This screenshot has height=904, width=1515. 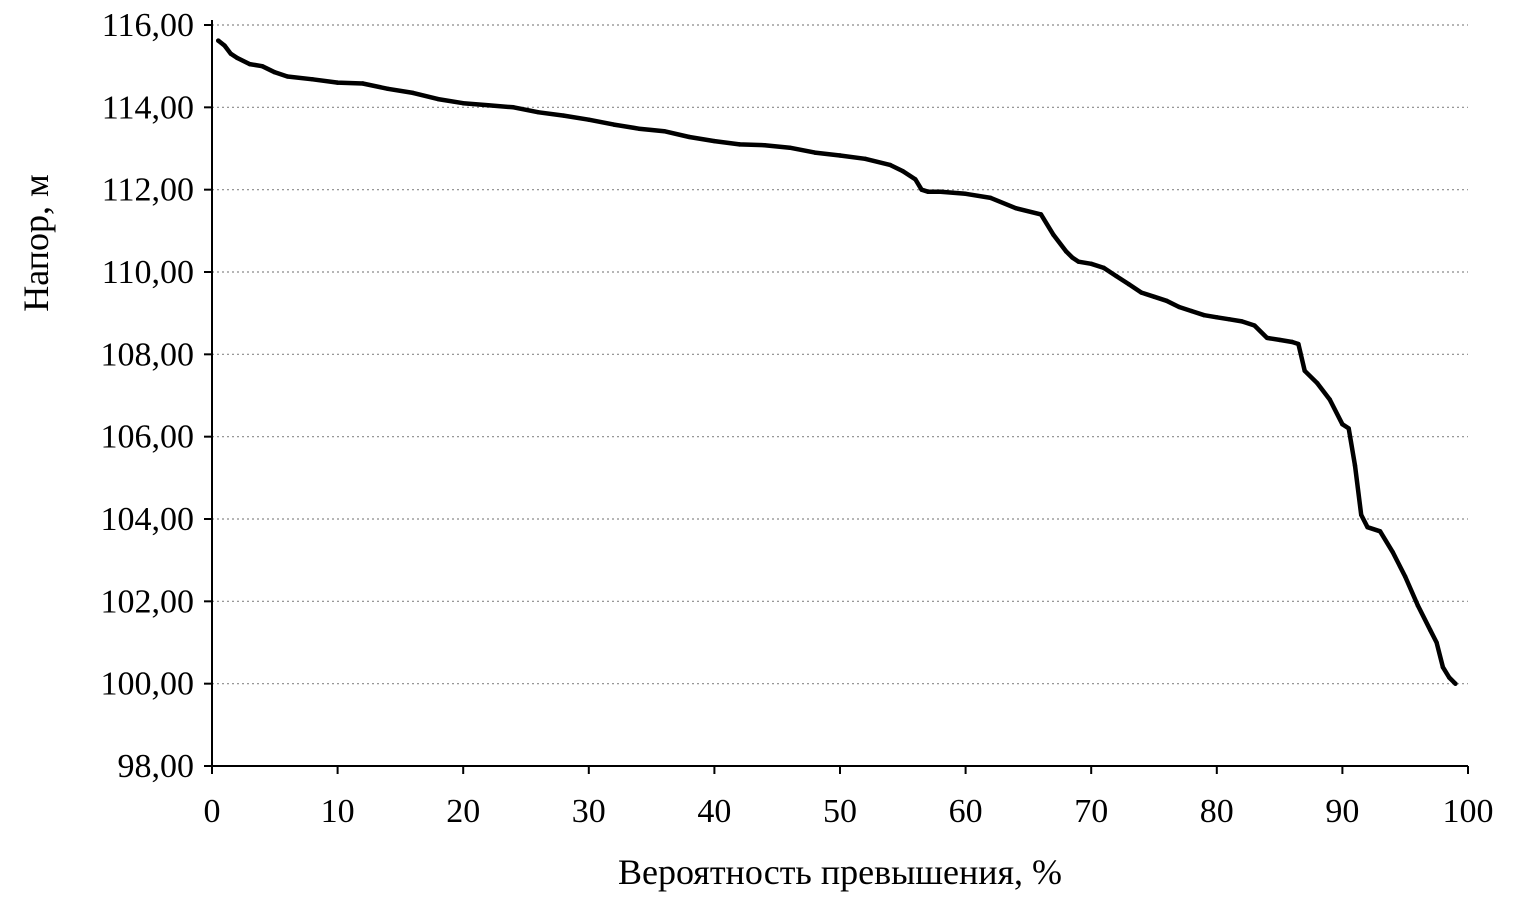 What do you see at coordinates (148, 25) in the screenshot?
I see `y-tick-label: 116,00` at bounding box center [148, 25].